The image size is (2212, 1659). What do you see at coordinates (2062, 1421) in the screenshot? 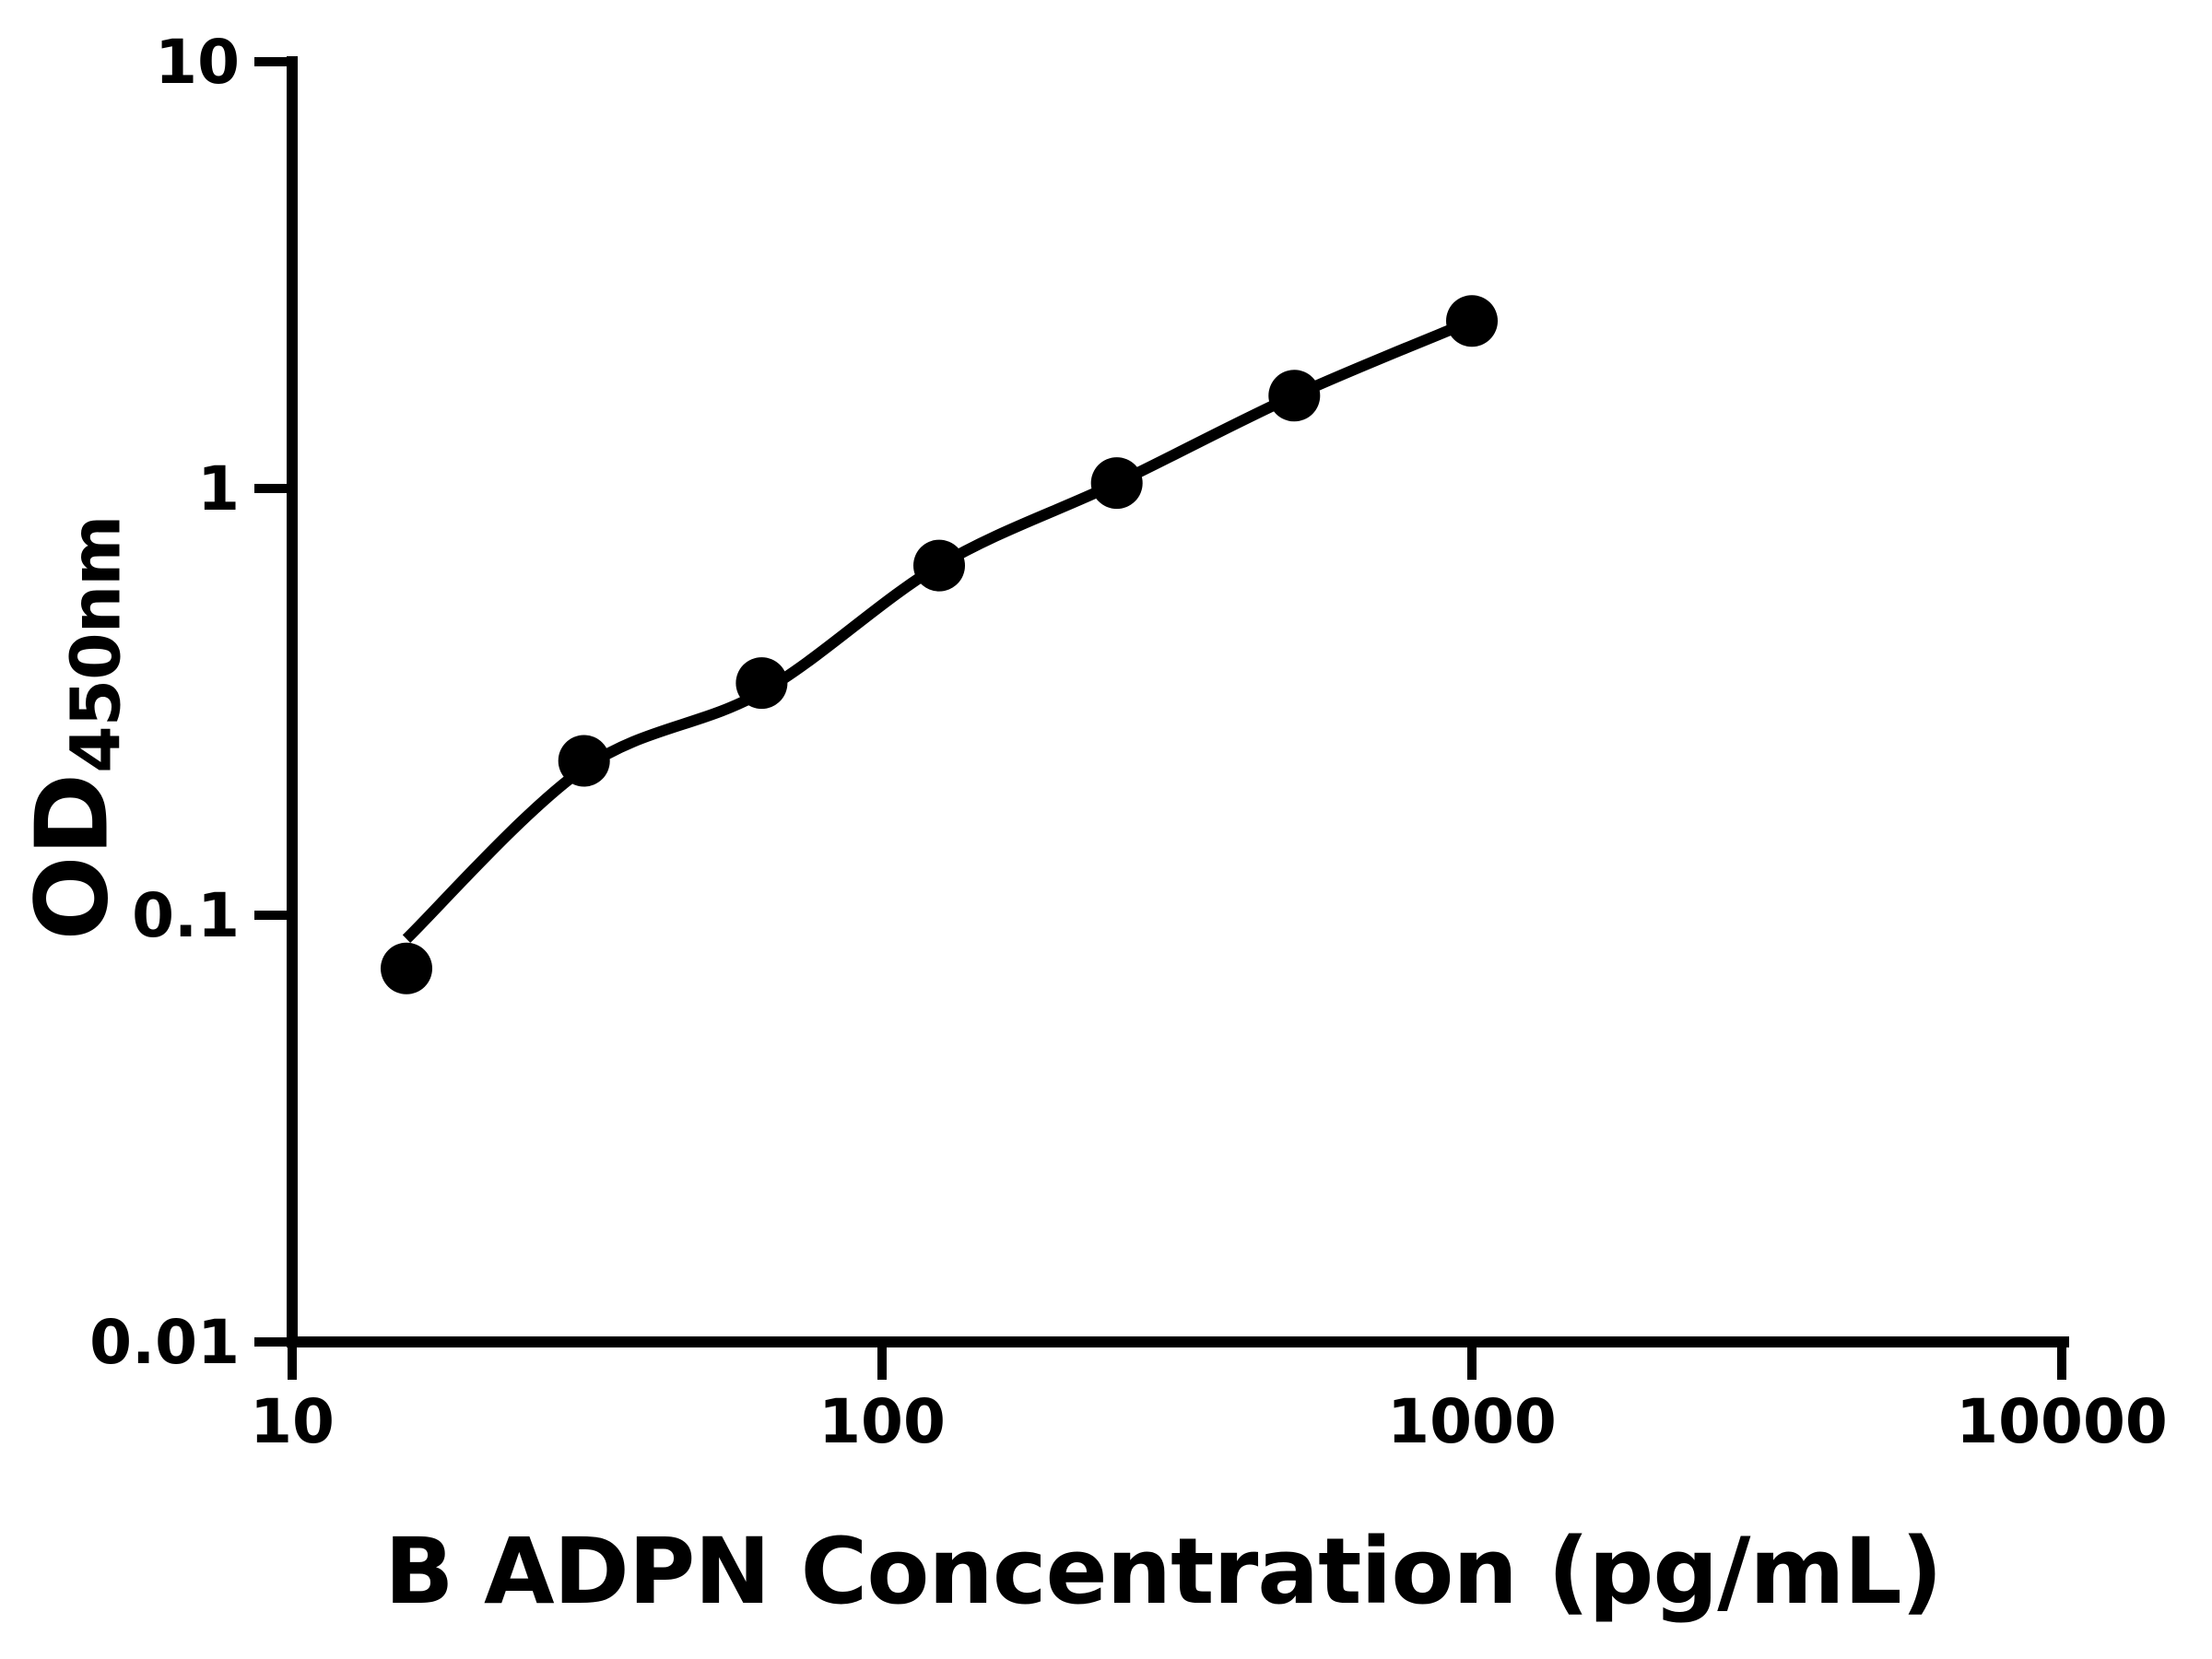
I see `x-tick-label: 10000` at bounding box center [2062, 1421].